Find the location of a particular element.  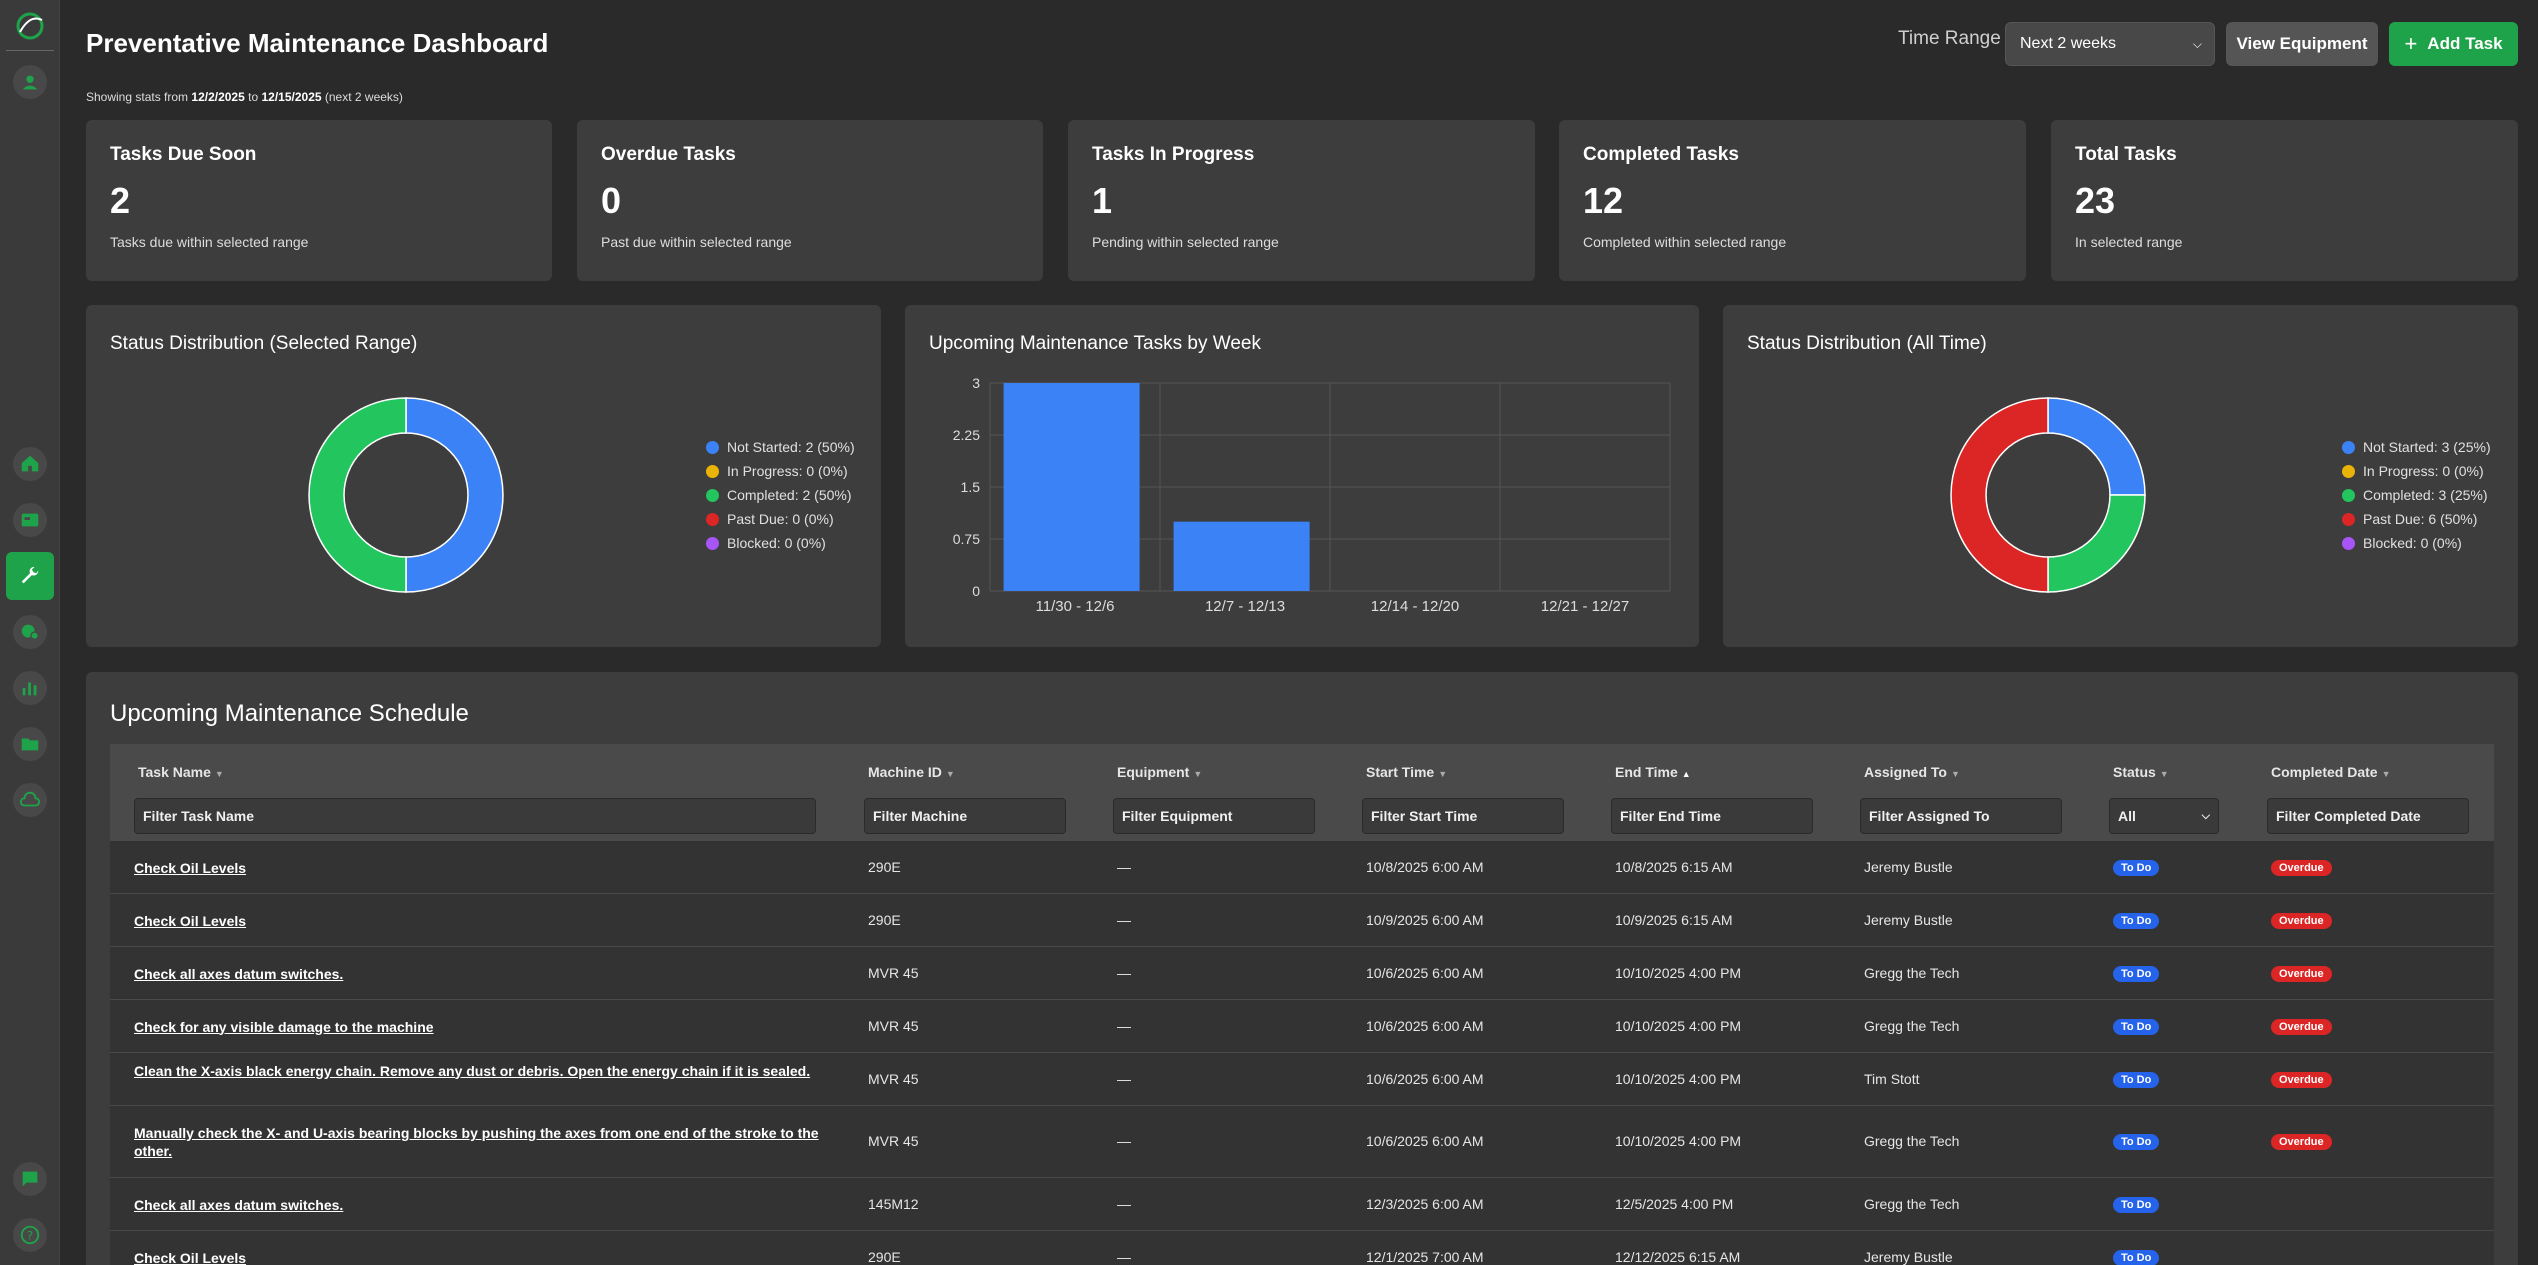

filter-status-select: All ⌵ is located at coordinates (2164, 816).